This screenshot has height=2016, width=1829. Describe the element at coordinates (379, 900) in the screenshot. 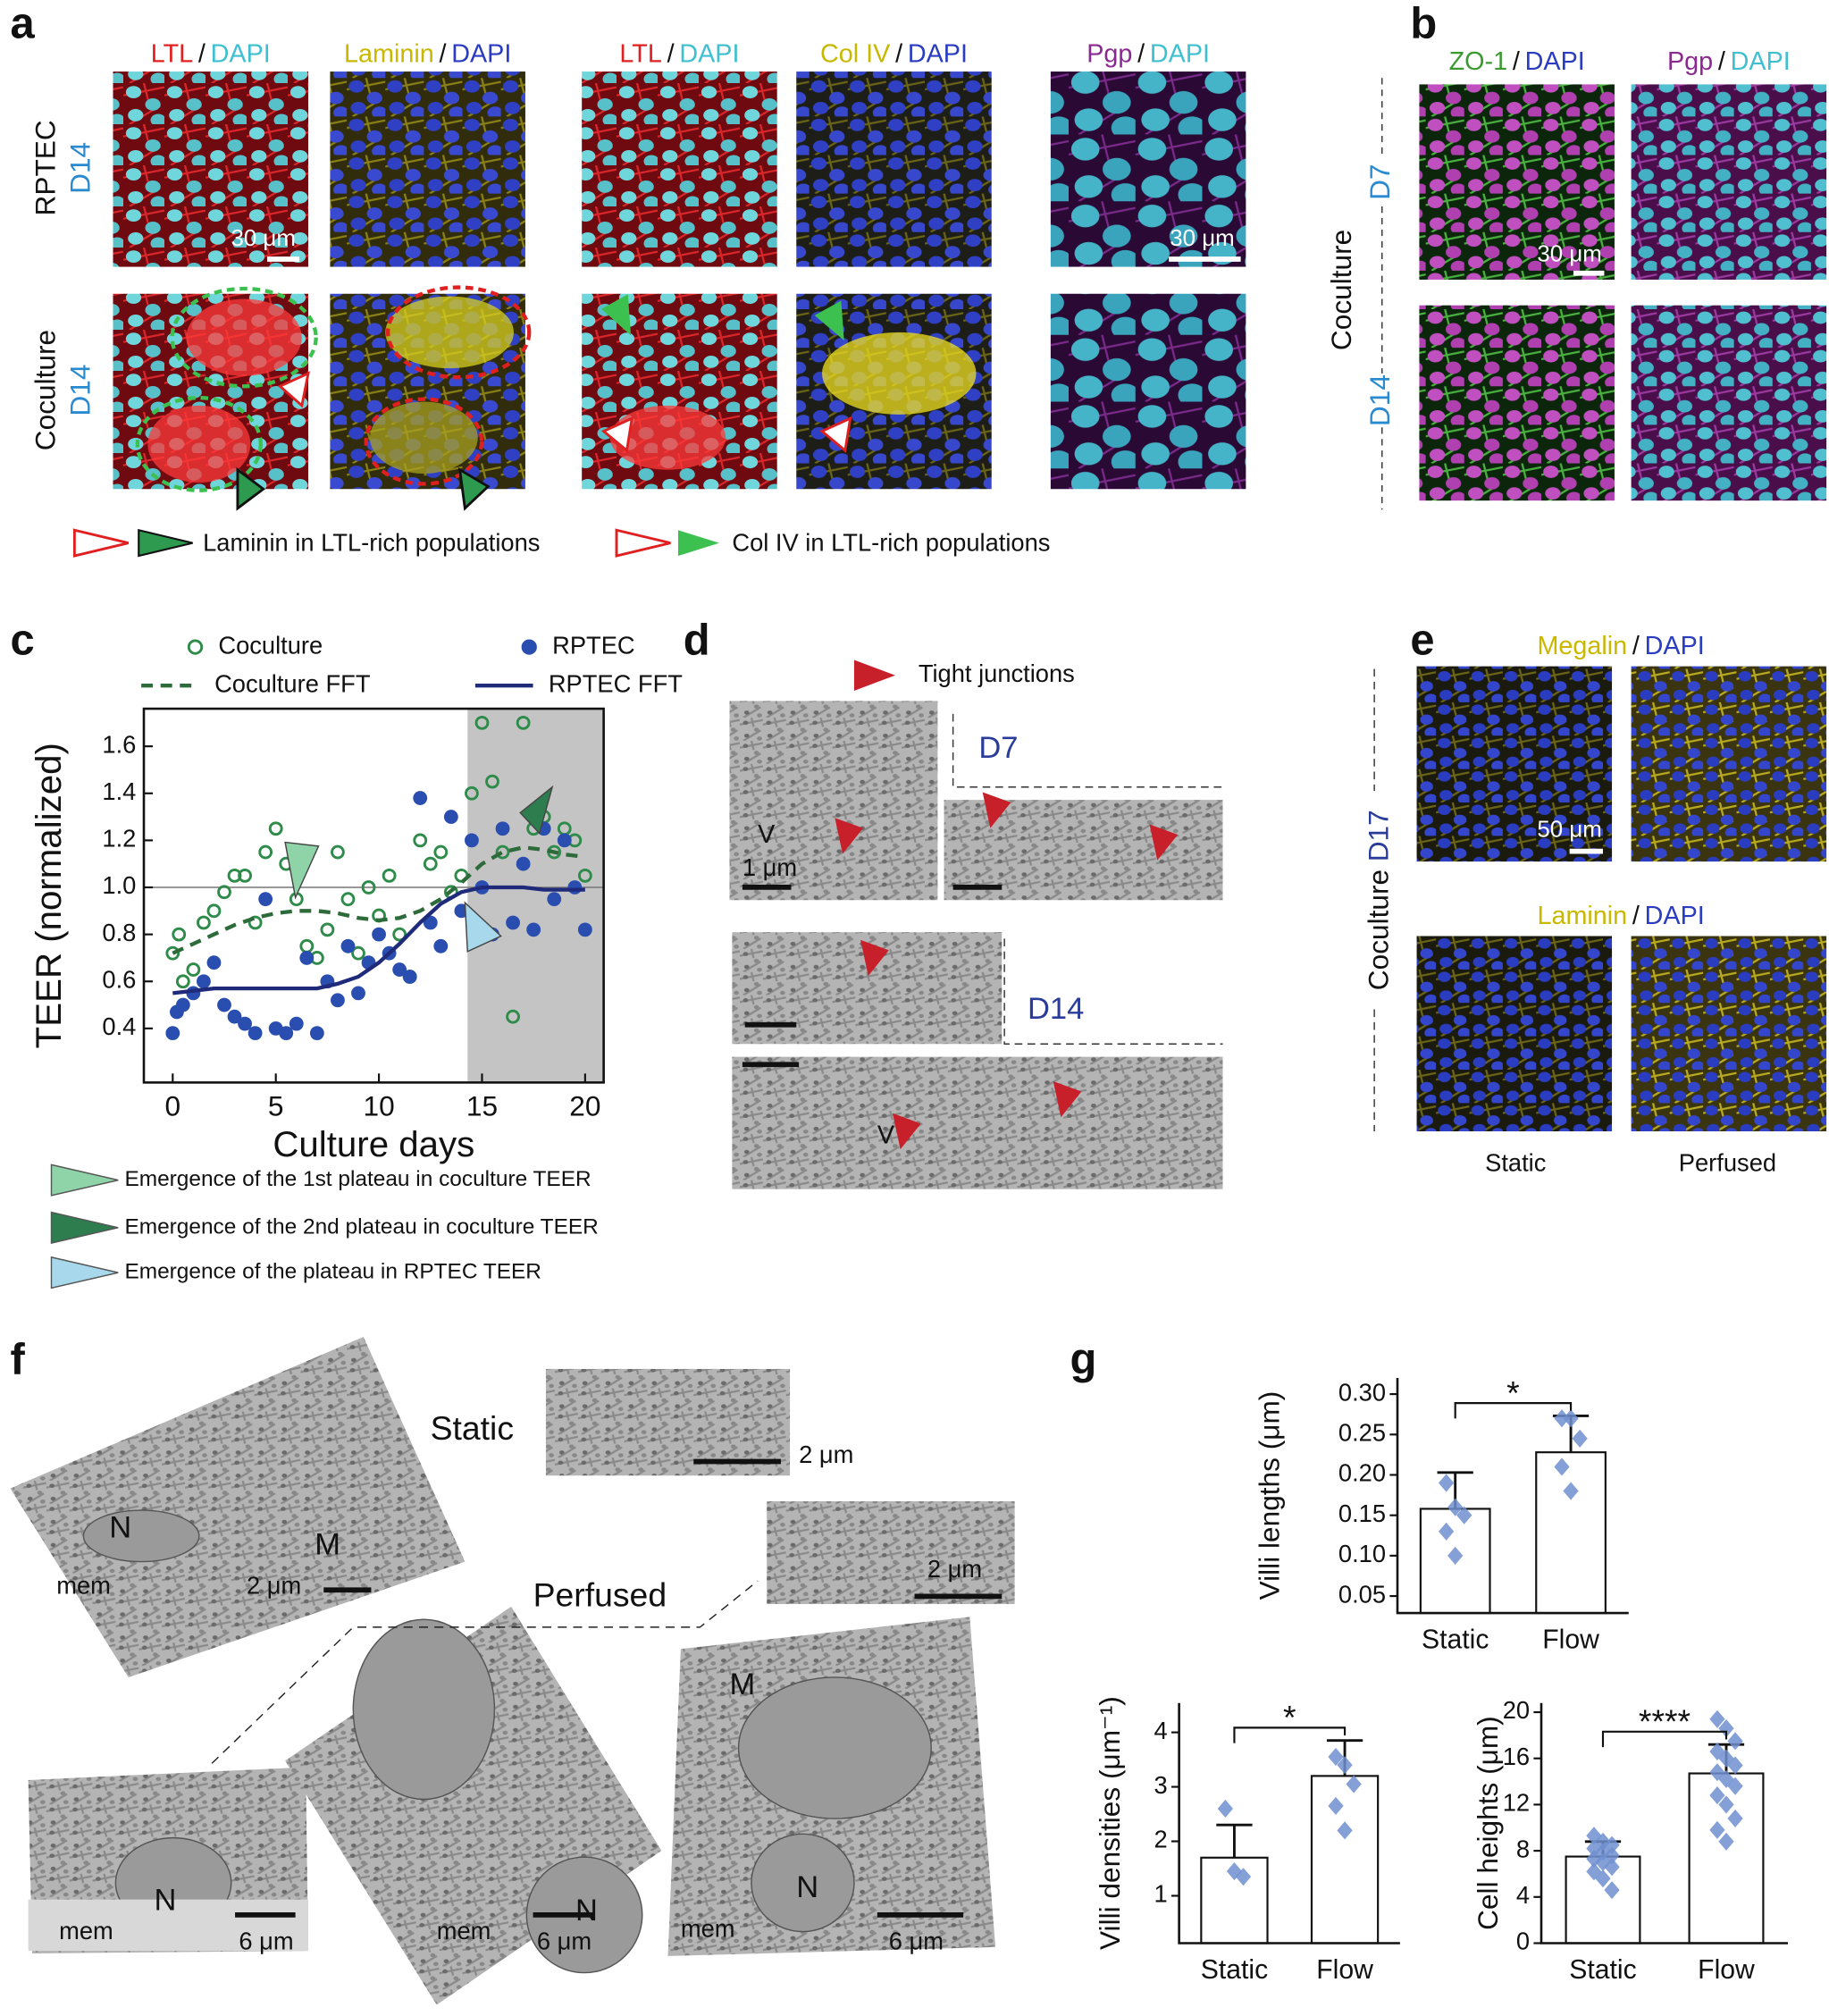

I see `fit-line` at that location.